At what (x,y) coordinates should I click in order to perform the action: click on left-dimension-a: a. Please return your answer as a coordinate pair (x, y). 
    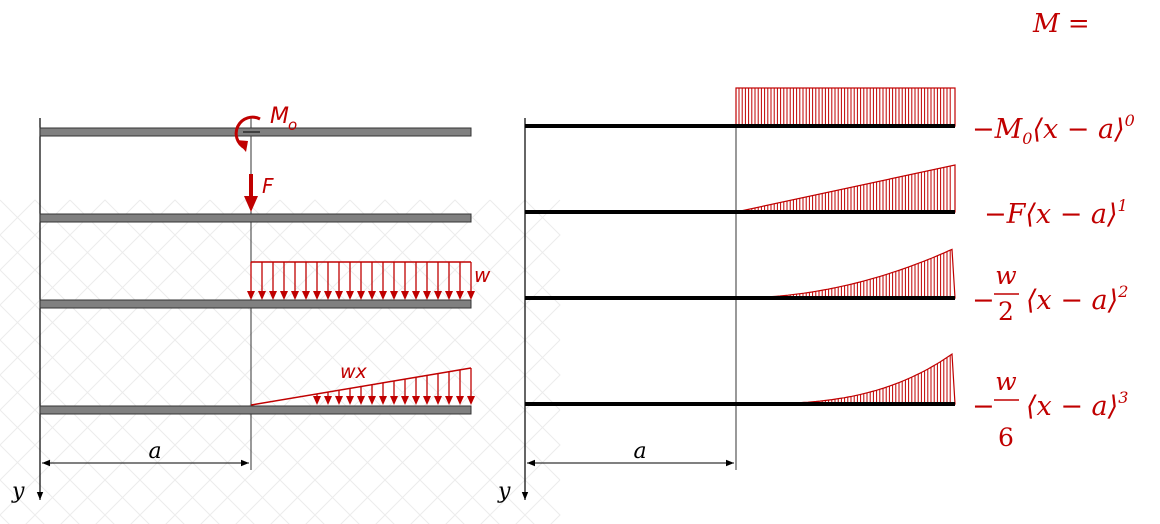
    Looking at the image, I should click on (145, 453).